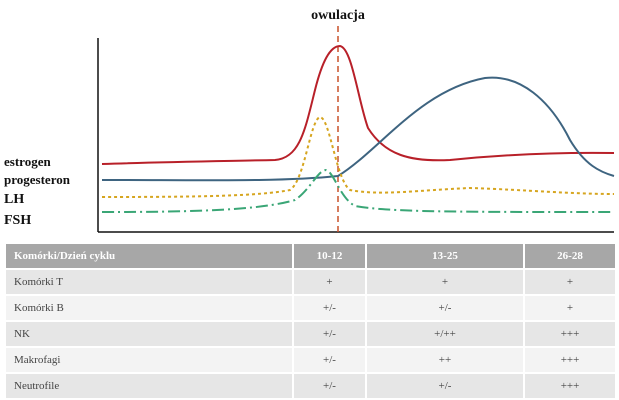 The image size is (619, 400). I want to click on table-row: Makrofagi +/- ++ +++, so click(311, 361).